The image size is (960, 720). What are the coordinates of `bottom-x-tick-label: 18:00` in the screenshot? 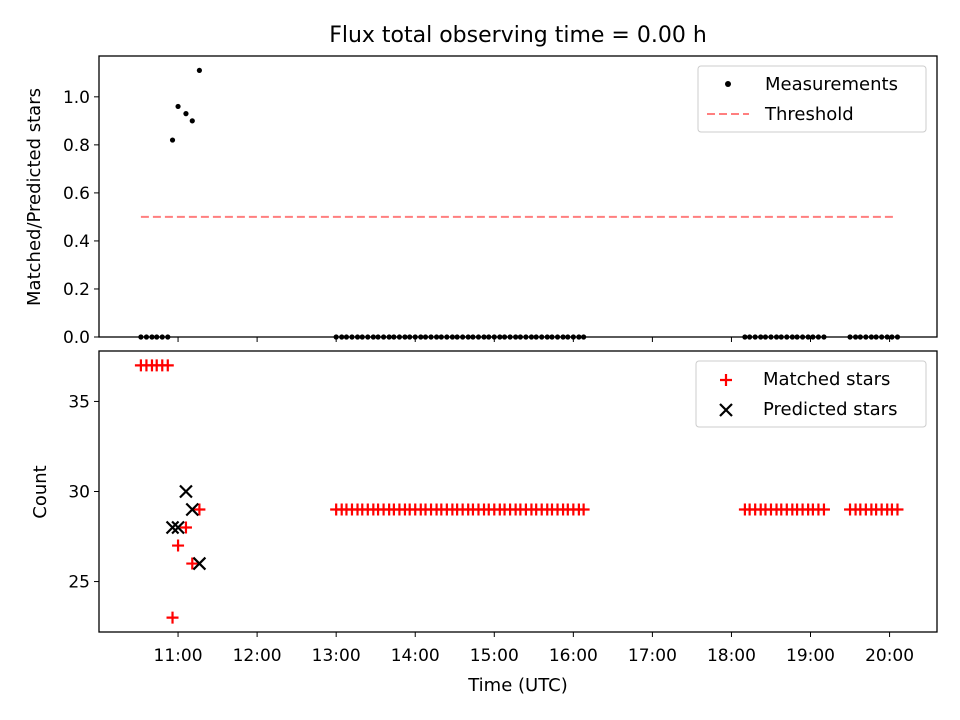 It's located at (731, 656).